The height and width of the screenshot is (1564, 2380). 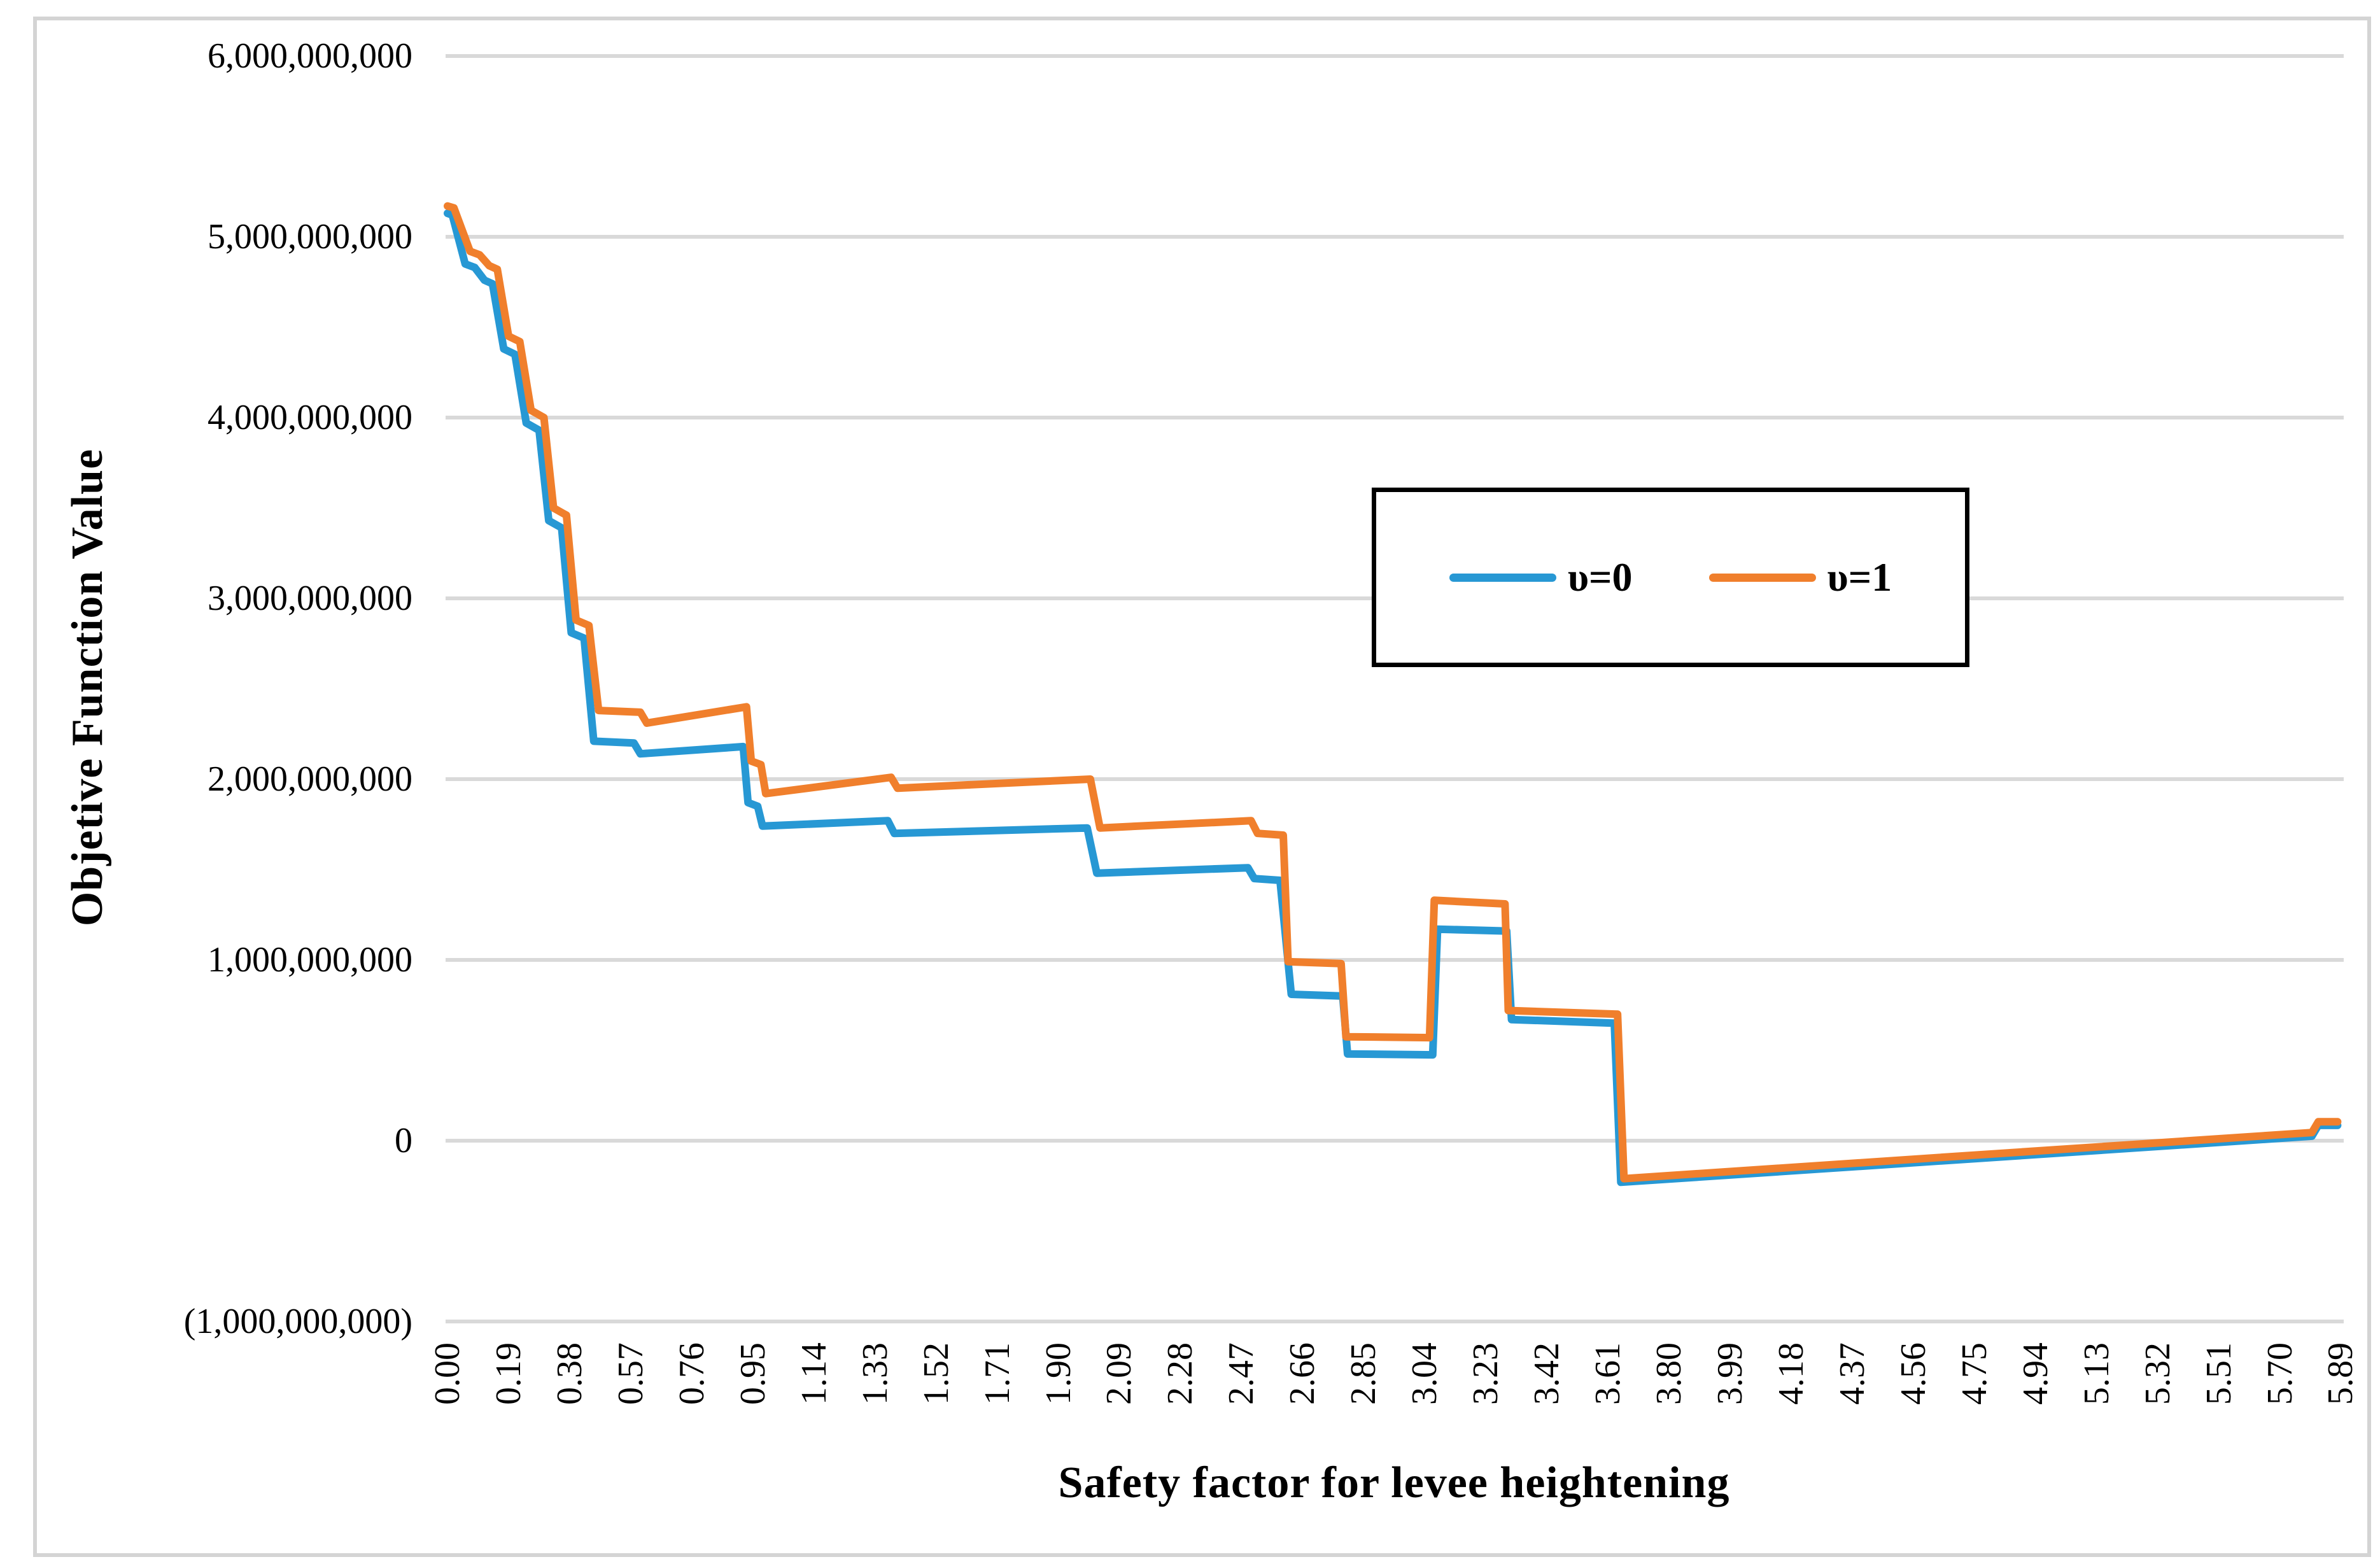 I want to click on x-tick-label: 0.19, so click(x=508, y=1373).